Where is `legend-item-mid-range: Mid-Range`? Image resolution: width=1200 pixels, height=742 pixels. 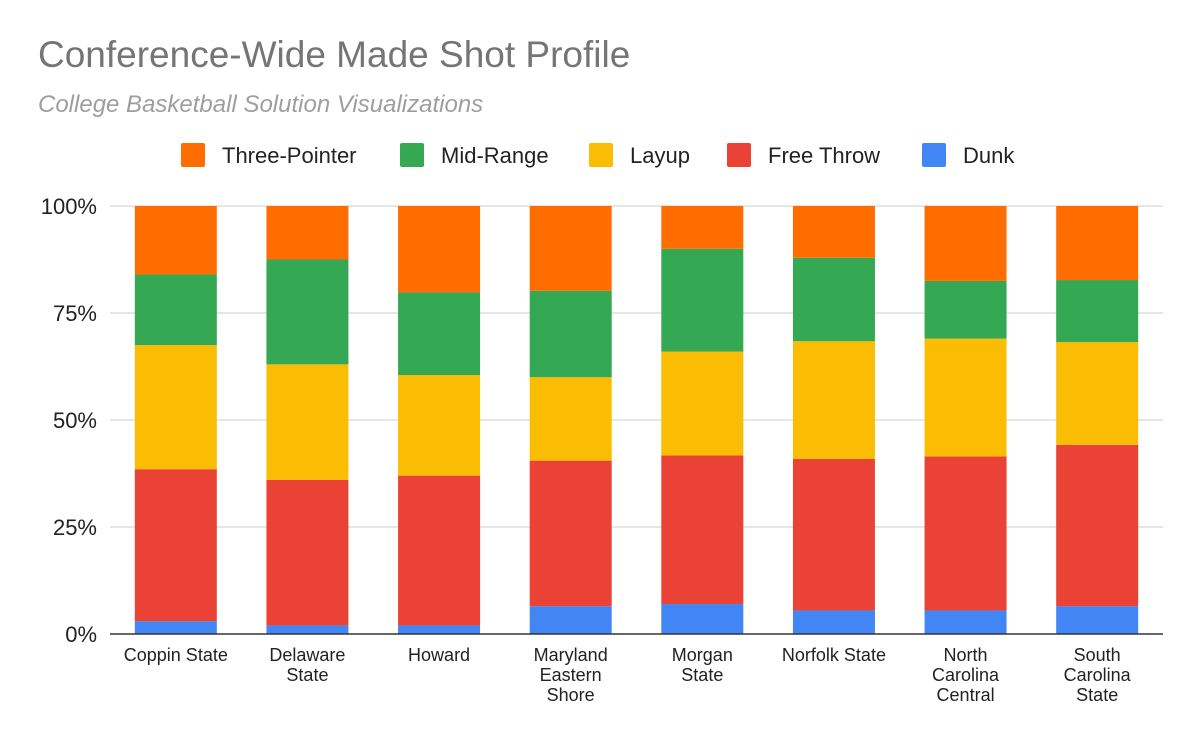
legend-item-mid-range: Mid-Range is located at coordinates (474, 155).